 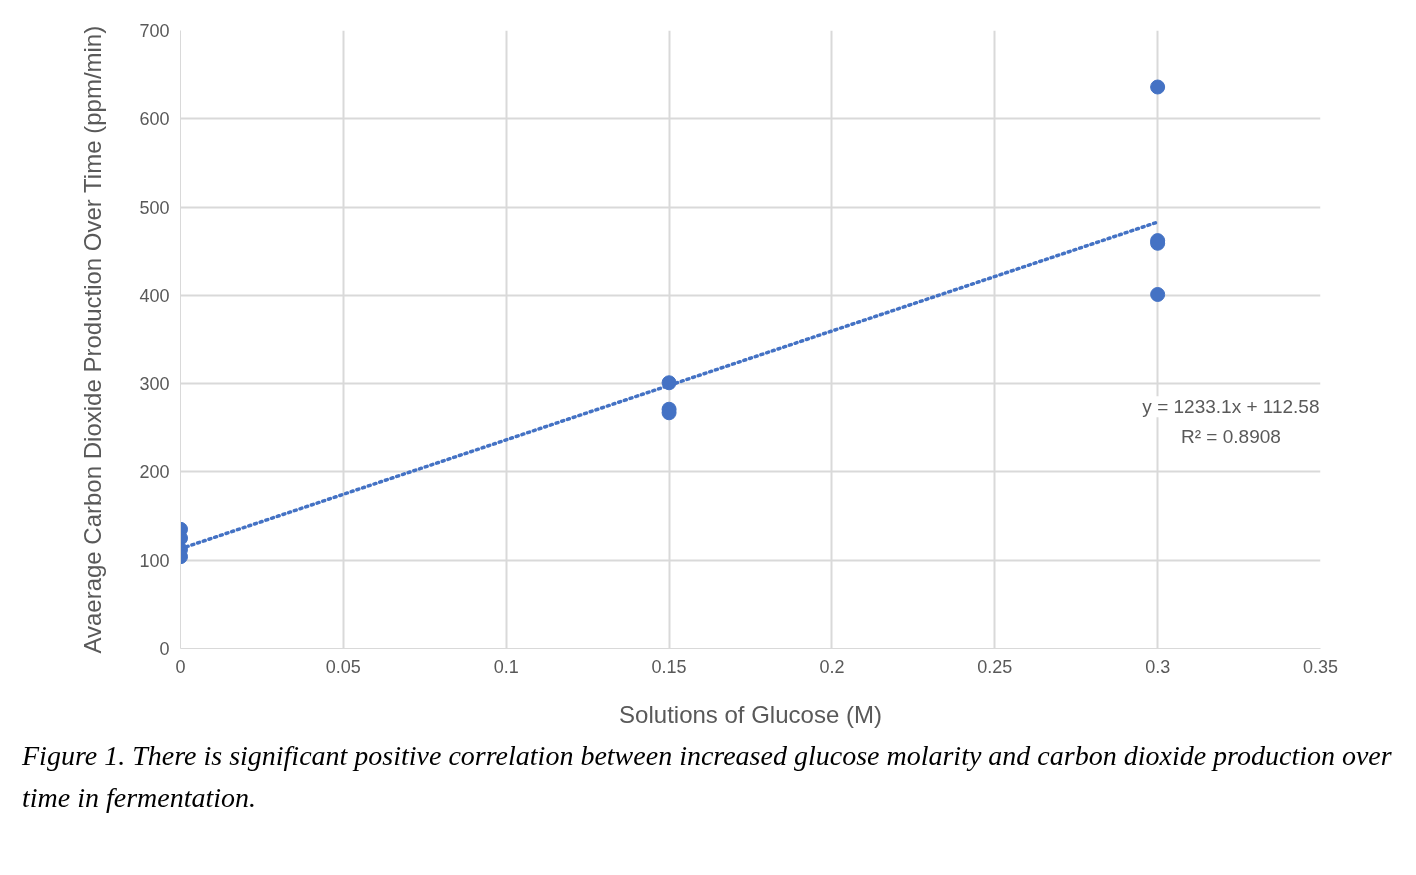 I want to click on y-tick-label: 200, so click(x=154, y=472).